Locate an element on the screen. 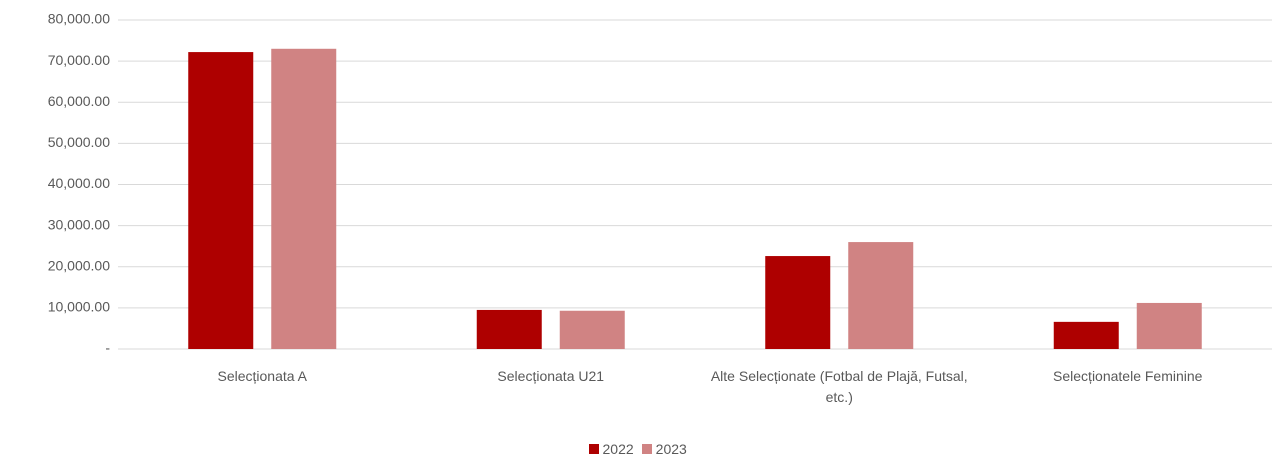 This screenshot has width=1275, height=462. legend: 2022 2023 is located at coordinates (641, 449).